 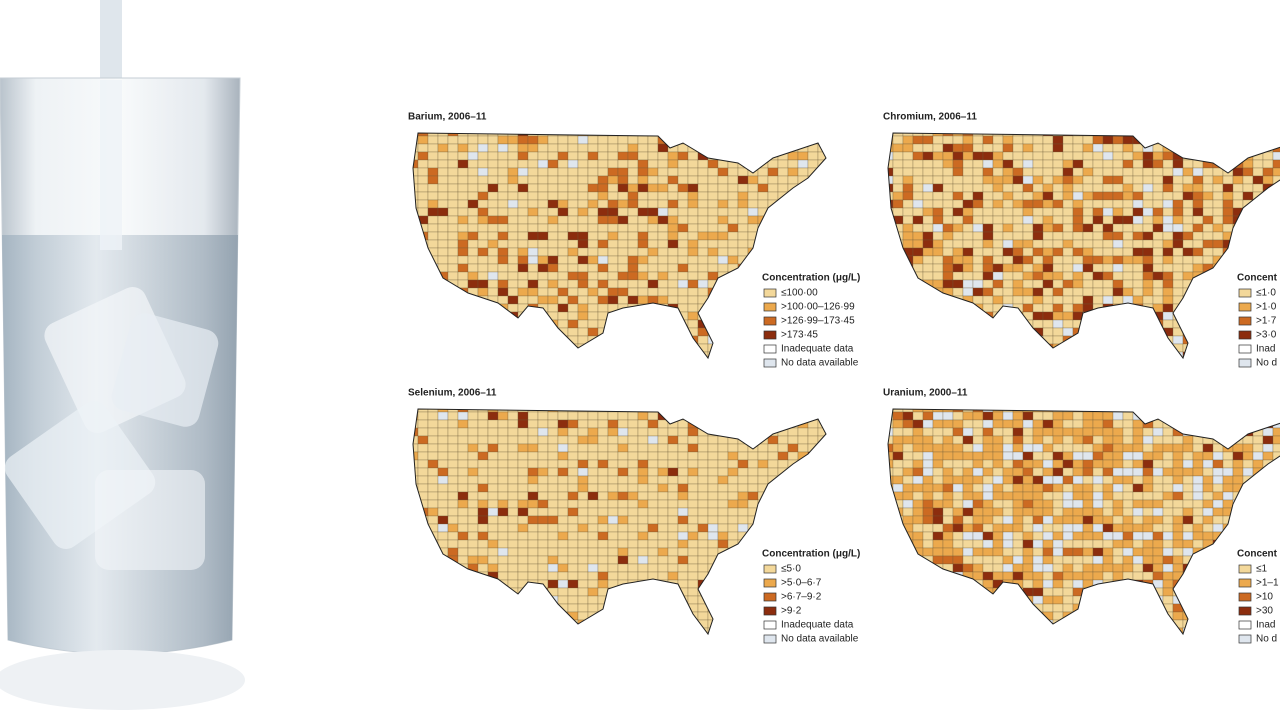 I want to click on us-outline, so click(x=1083, y=522).